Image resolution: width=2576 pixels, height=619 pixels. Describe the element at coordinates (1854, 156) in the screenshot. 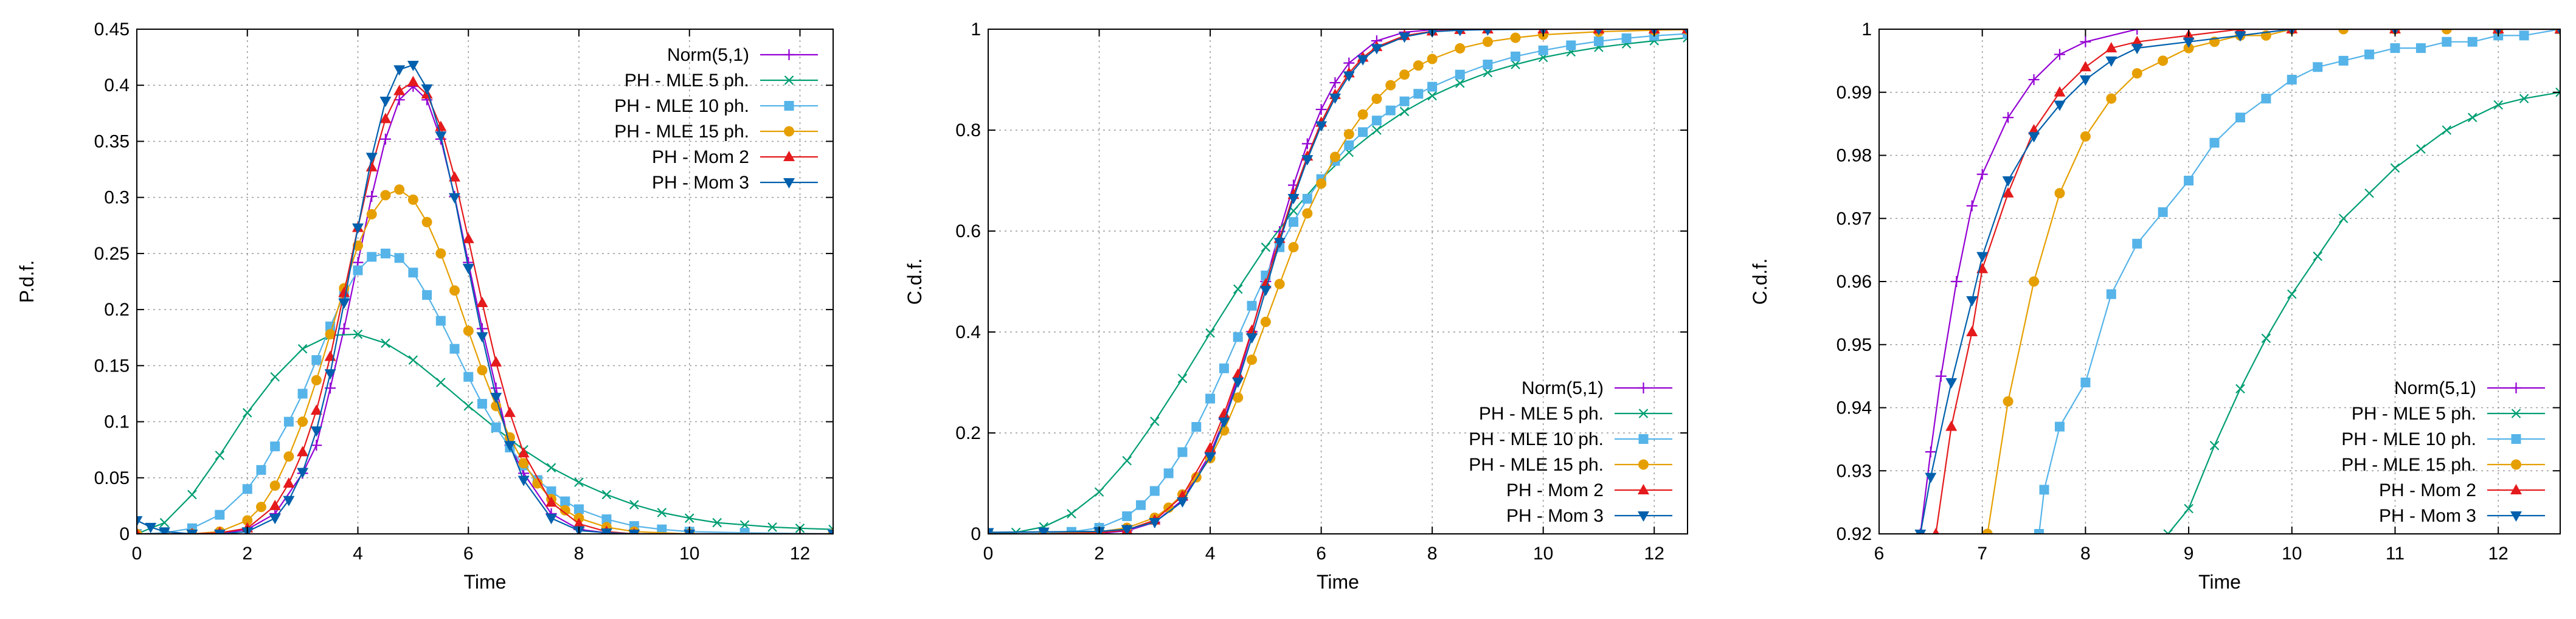

I see `y-tick-label: 0.98` at that location.